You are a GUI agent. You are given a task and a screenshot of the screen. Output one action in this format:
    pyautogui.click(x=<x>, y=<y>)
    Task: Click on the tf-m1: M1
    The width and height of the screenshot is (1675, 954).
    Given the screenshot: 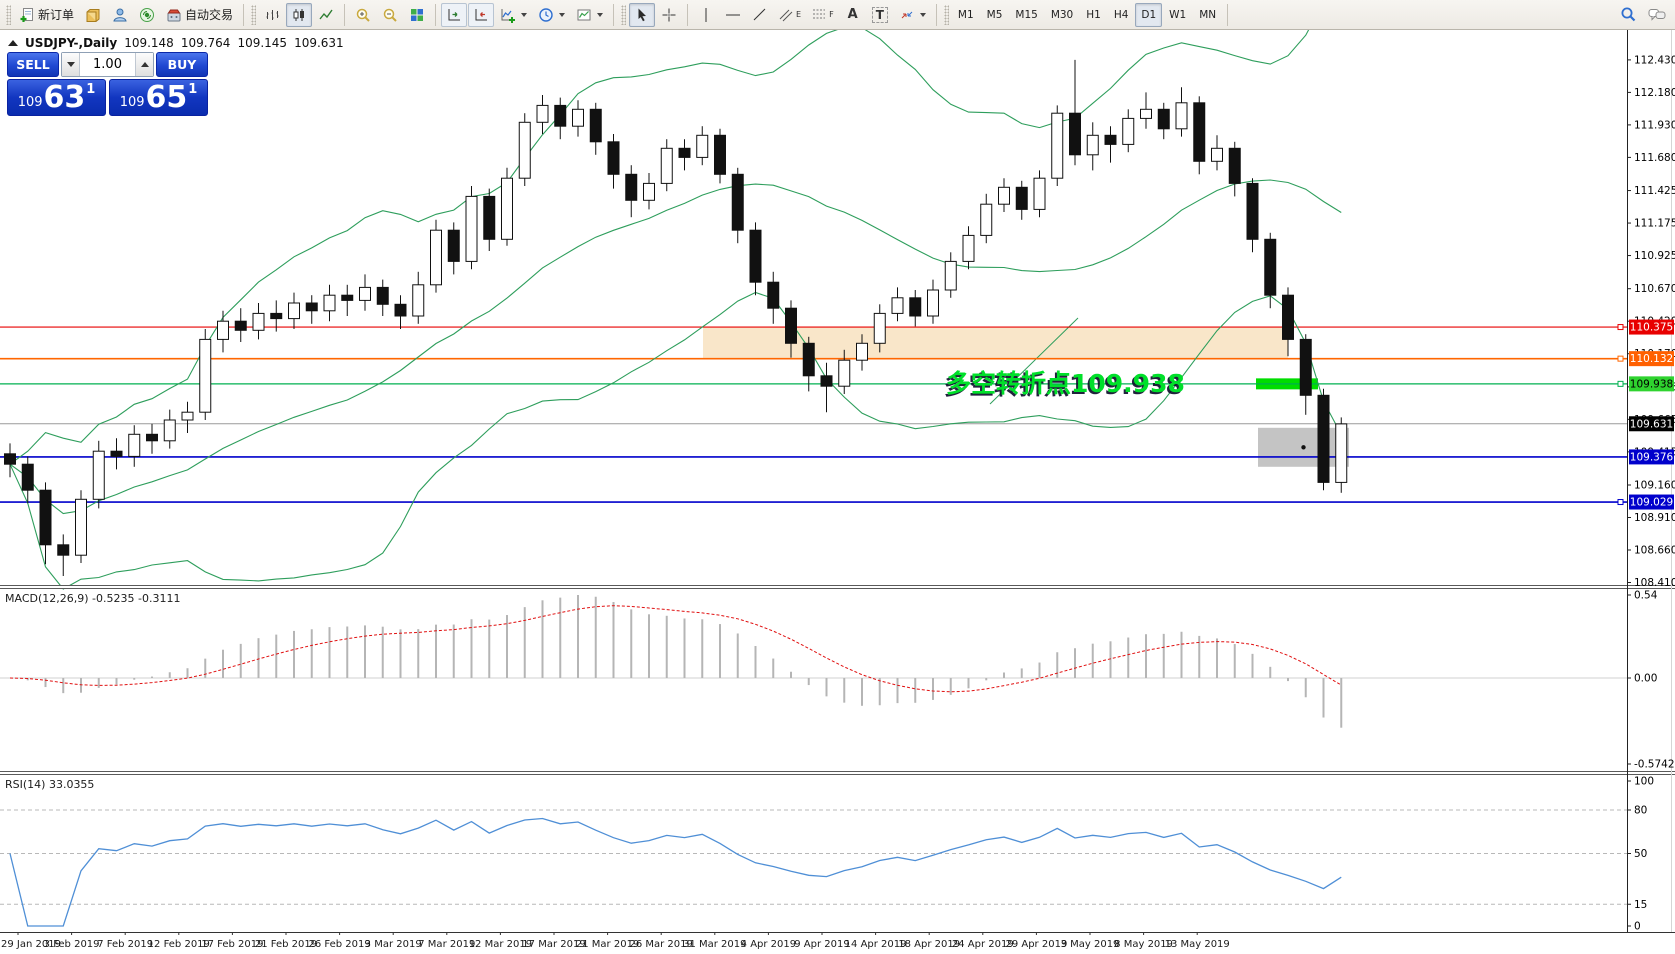 What is the action you would take?
    pyautogui.click(x=965, y=14)
    